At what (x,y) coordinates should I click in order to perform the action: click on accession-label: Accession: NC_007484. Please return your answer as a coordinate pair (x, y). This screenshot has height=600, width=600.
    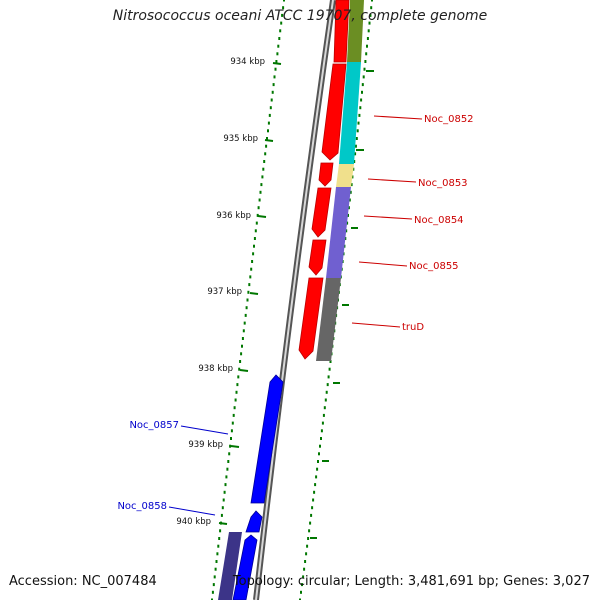
    Looking at the image, I should click on (83, 581).